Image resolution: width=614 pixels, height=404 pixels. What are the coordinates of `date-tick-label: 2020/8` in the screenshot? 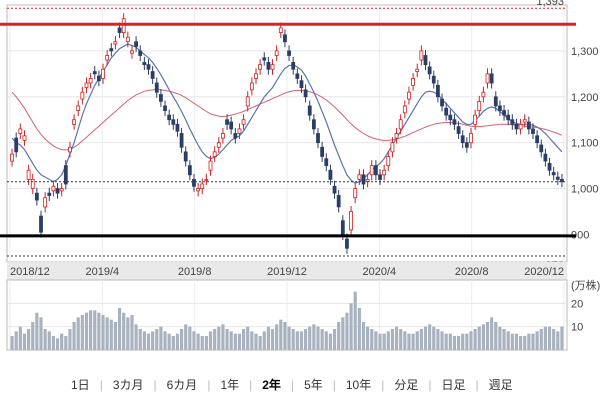 It's located at (472, 272).